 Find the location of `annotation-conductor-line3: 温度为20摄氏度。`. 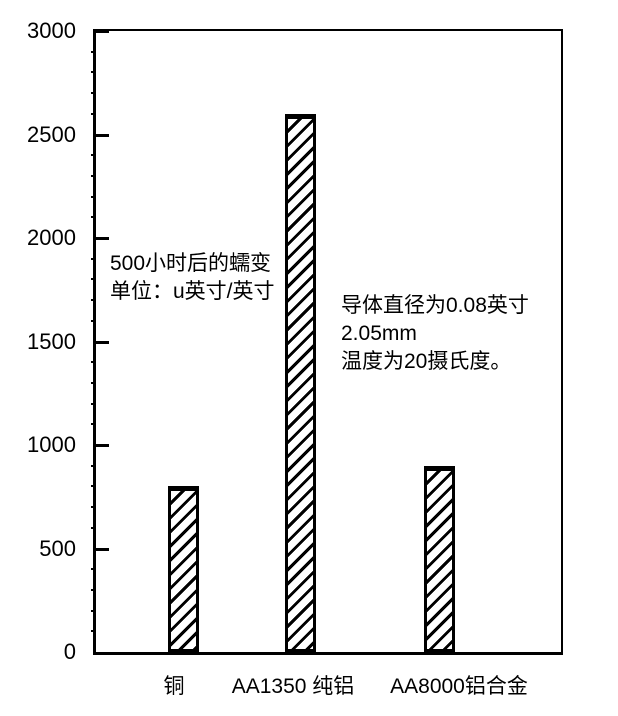

annotation-conductor-line3: 温度为20摄氏度。 is located at coordinates (426, 361).